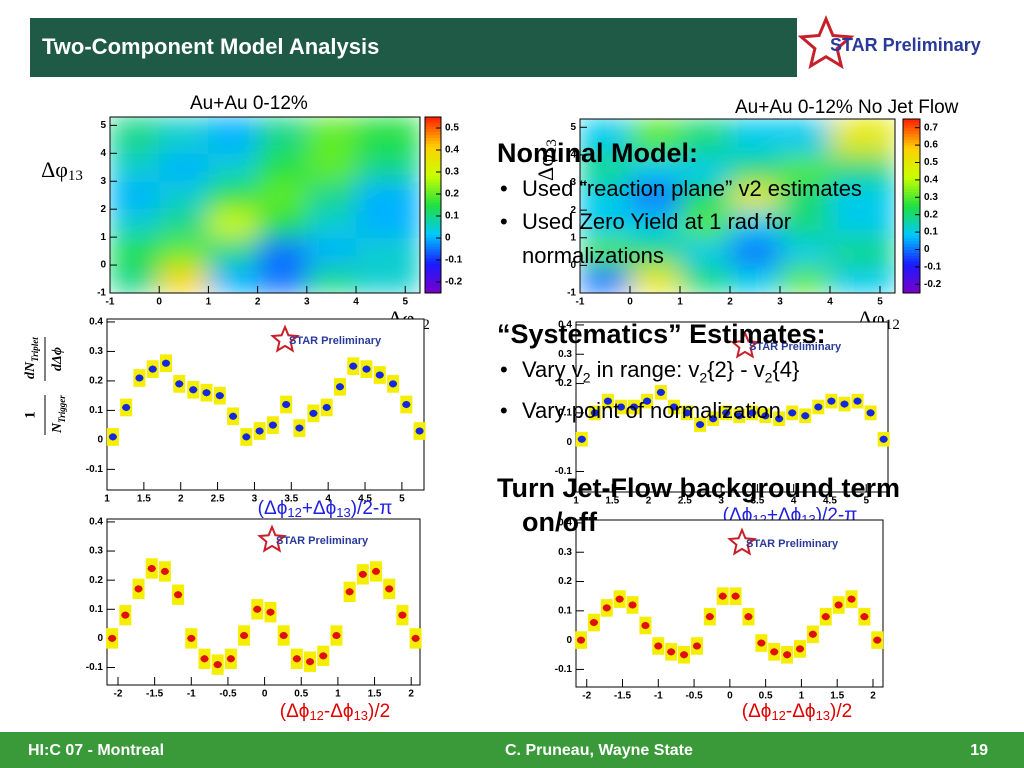 Image resolution: width=1024 pixels, height=768 pixels. What do you see at coordinates (325, 509) in the screenshot?
I see `x-axis-label: (Δϕ12+Δϕ13)/2-π` at bounding box center [325, 509].